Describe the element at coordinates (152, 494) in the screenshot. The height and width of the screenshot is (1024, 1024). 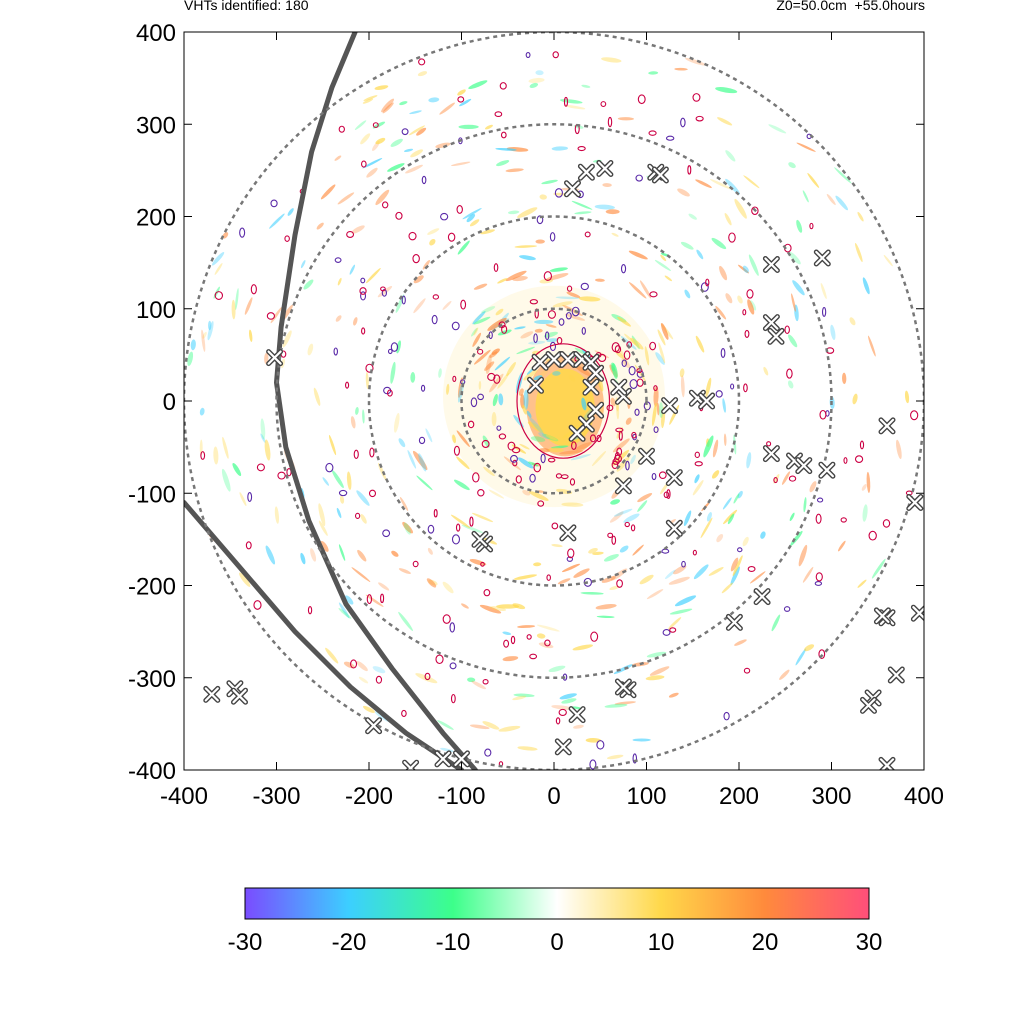
I see `y-tick-label: -100` at that location.